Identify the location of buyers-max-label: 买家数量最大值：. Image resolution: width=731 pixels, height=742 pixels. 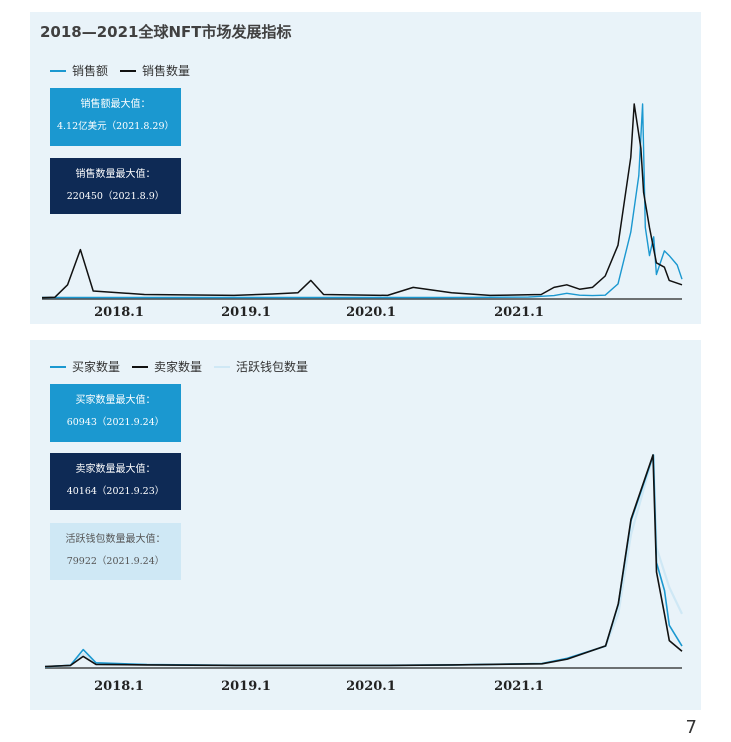
(115, 400).